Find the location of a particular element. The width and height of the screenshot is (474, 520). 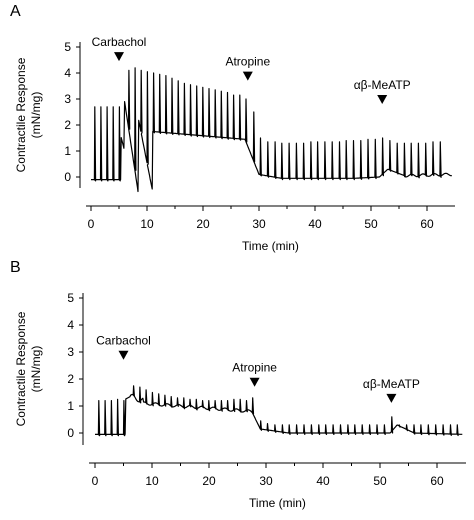

panel-letter: B is located at coordinates (15, 267).